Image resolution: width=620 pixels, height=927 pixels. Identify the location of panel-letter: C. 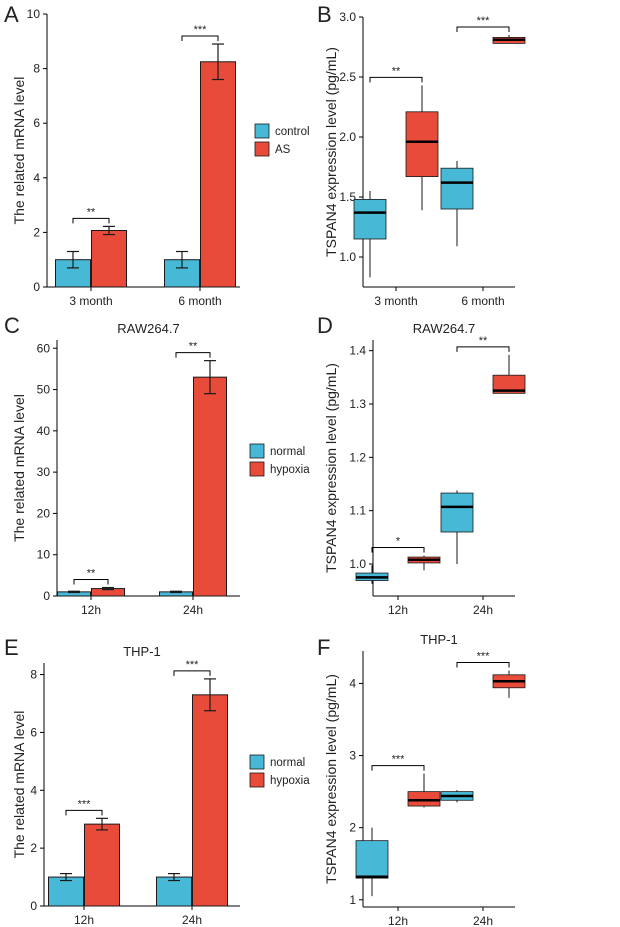
(12, 325).